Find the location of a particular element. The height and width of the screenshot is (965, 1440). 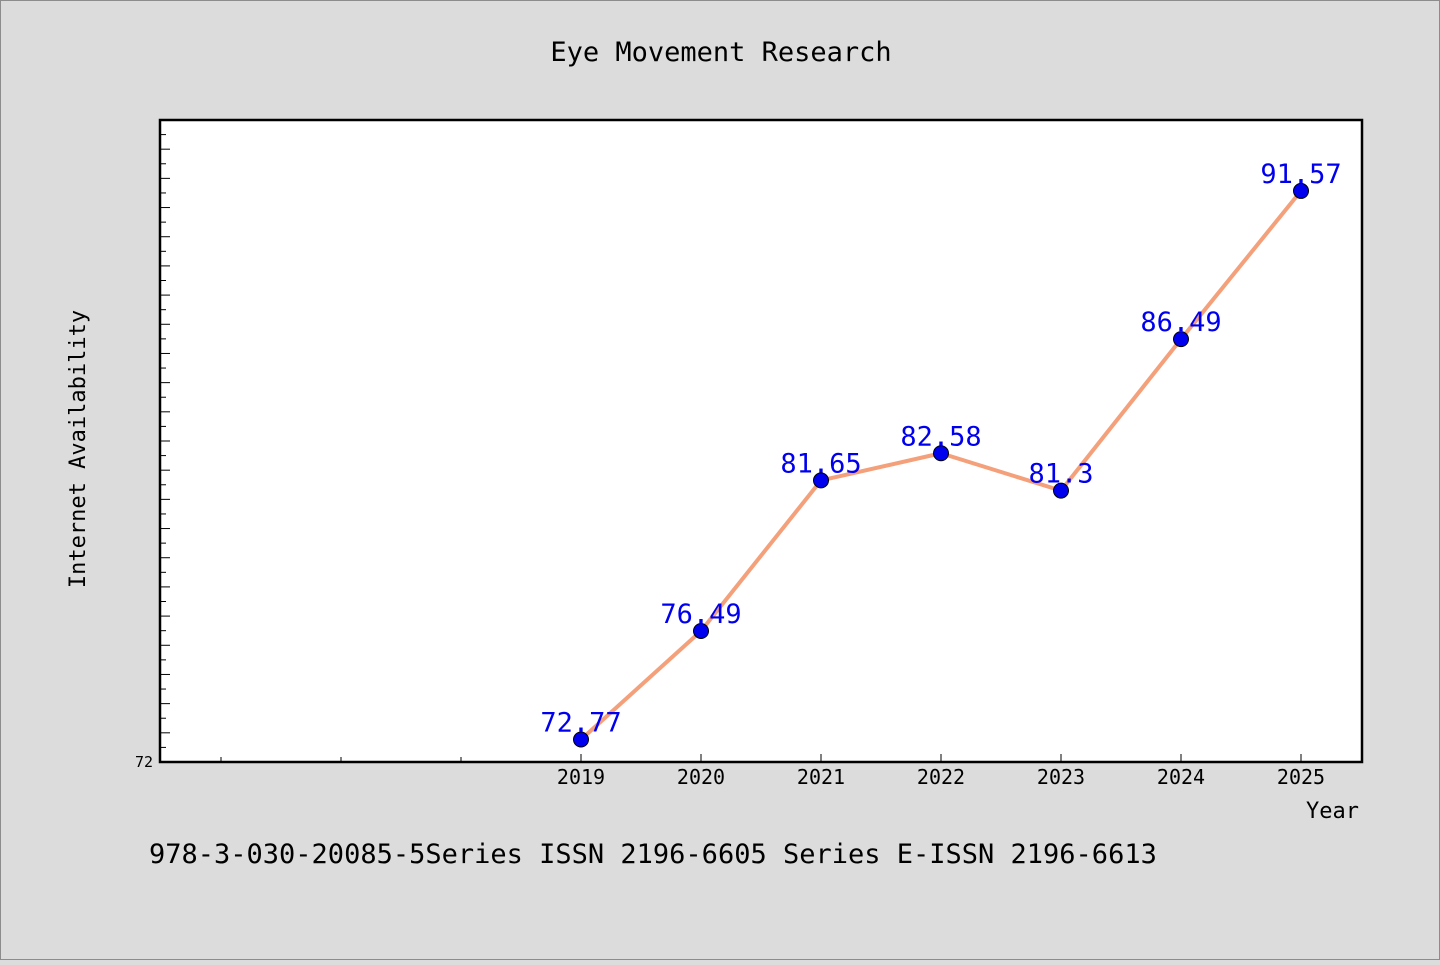

y-axis-ticks is located at coordinates (165, 441).